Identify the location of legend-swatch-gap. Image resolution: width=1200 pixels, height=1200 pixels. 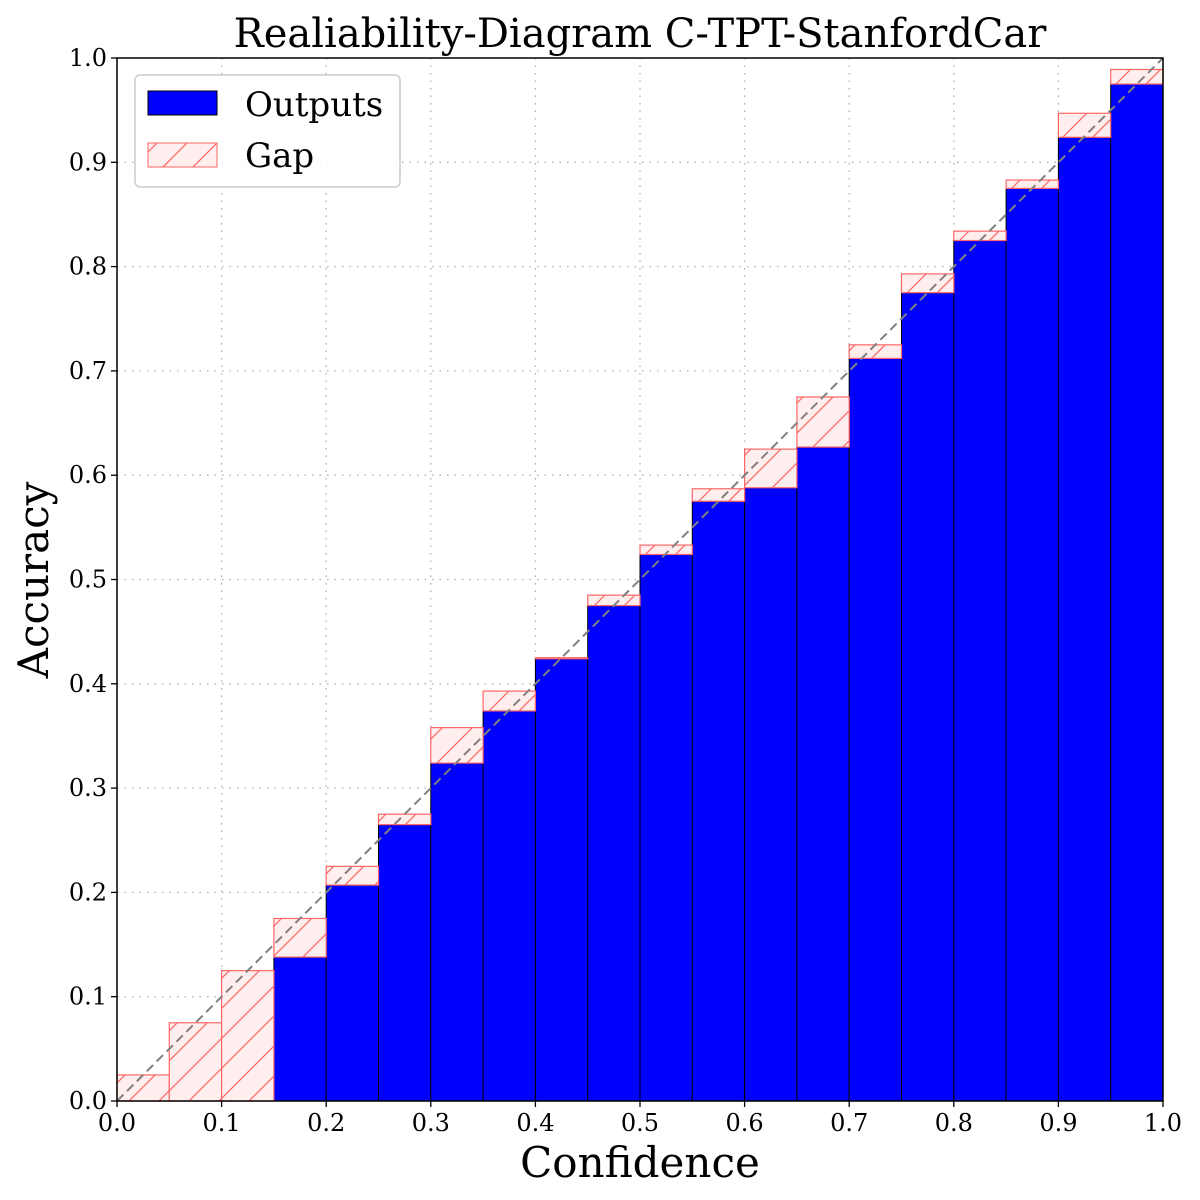
(182, 155).